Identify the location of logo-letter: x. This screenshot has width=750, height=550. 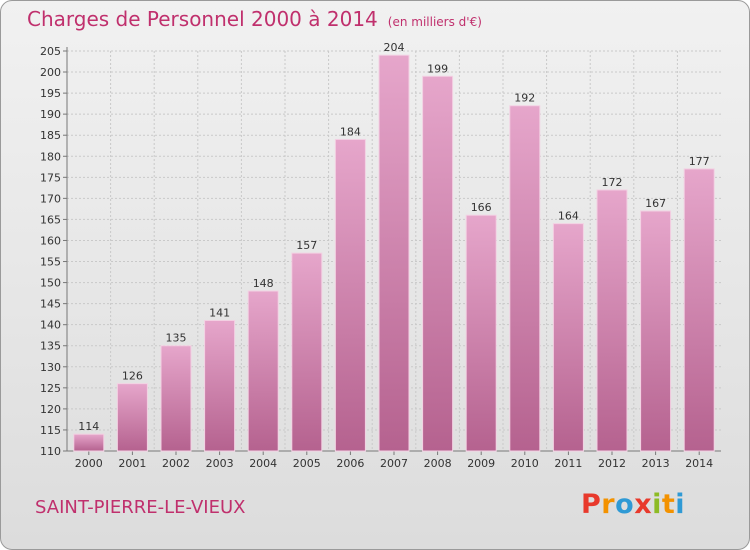
(643, 504).